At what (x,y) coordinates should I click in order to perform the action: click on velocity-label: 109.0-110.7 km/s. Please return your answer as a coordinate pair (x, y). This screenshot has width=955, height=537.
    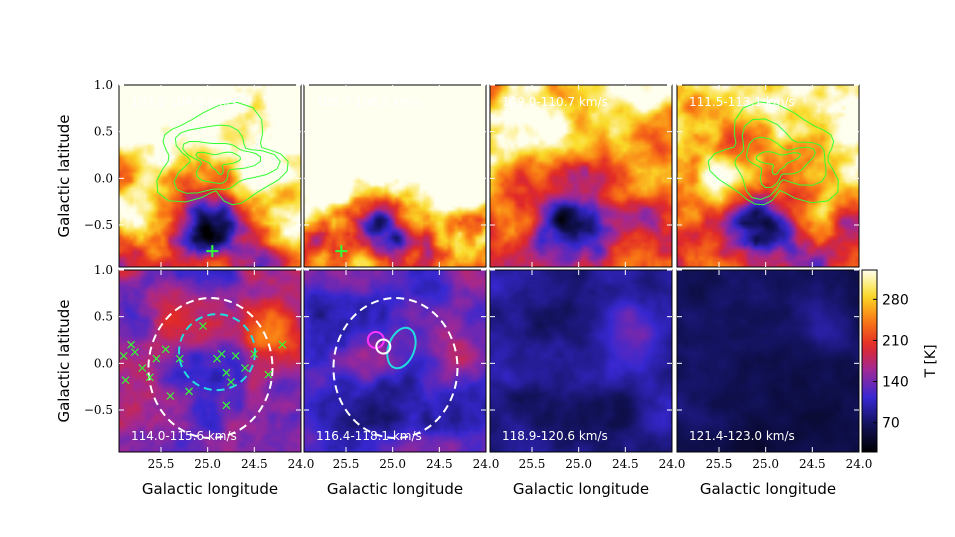
    Looking at the image, I should click on (555, 102).